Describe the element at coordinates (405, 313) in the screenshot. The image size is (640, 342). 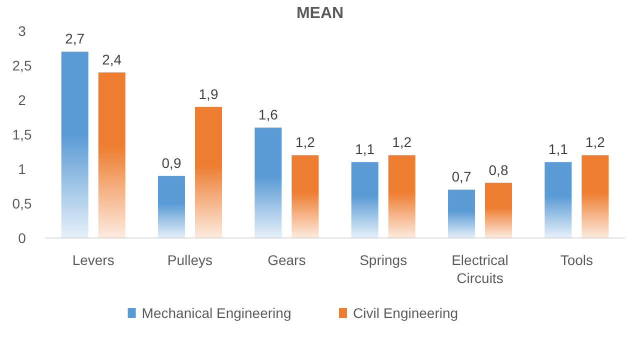
I see `legend-label: Civil Engineering` at that location.